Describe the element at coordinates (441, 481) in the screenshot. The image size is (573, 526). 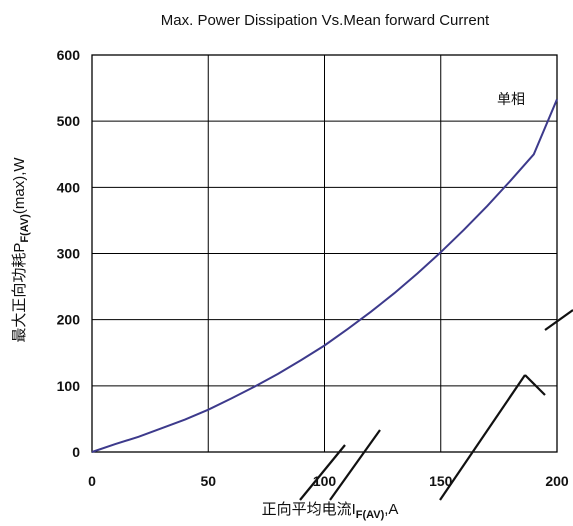
I see `x-tick-label: 150` at that location.